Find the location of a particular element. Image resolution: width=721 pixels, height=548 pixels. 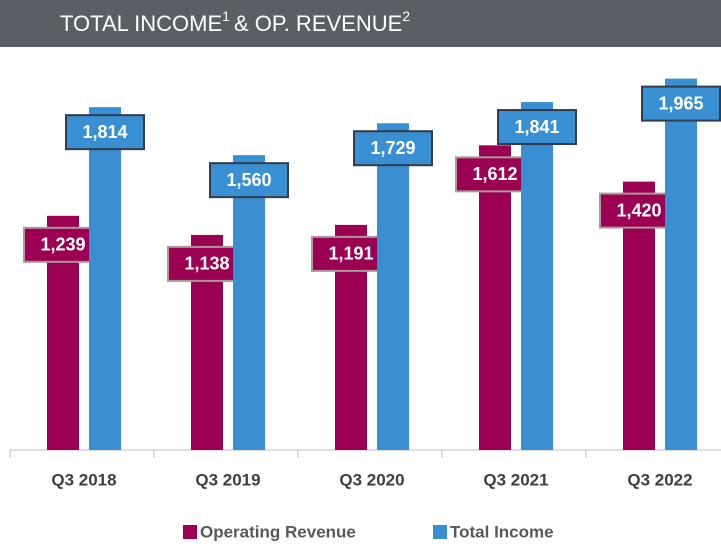

value-label: 1,965 is located at coordinates (680, 103).